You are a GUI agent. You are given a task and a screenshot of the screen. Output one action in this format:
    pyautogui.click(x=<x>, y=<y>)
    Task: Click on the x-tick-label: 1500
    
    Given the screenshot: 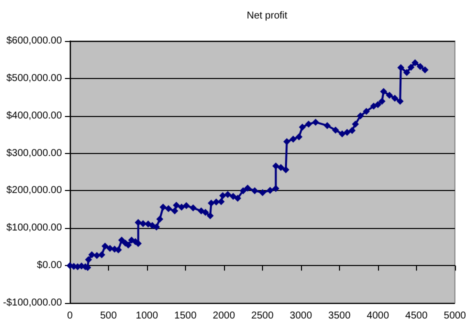 What is the action you would take?
    pyautogui.click(x=185, y=315)
    